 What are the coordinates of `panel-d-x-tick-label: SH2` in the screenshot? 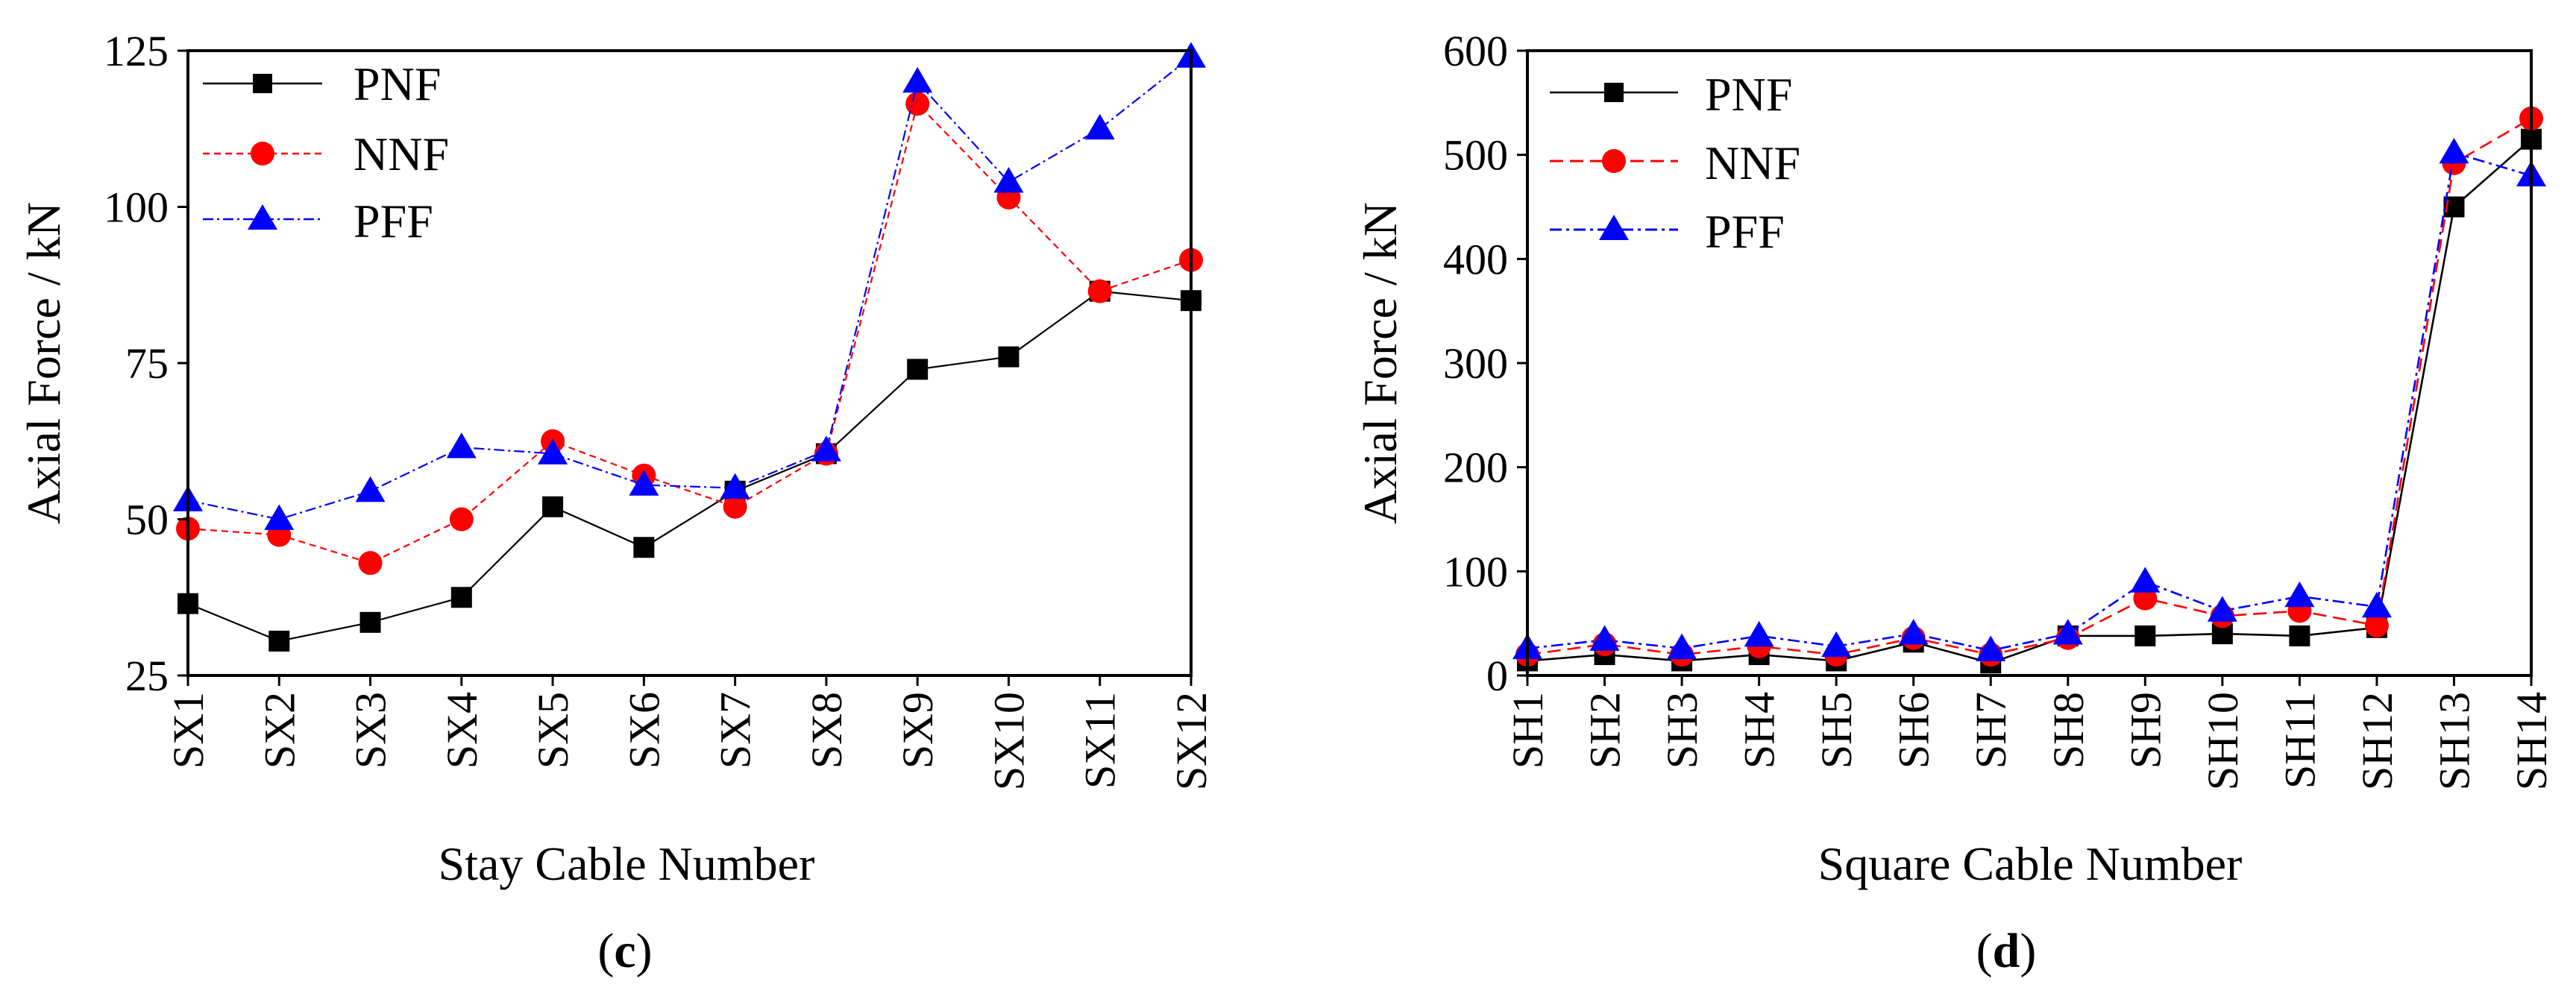 It's located at (1606, 730).